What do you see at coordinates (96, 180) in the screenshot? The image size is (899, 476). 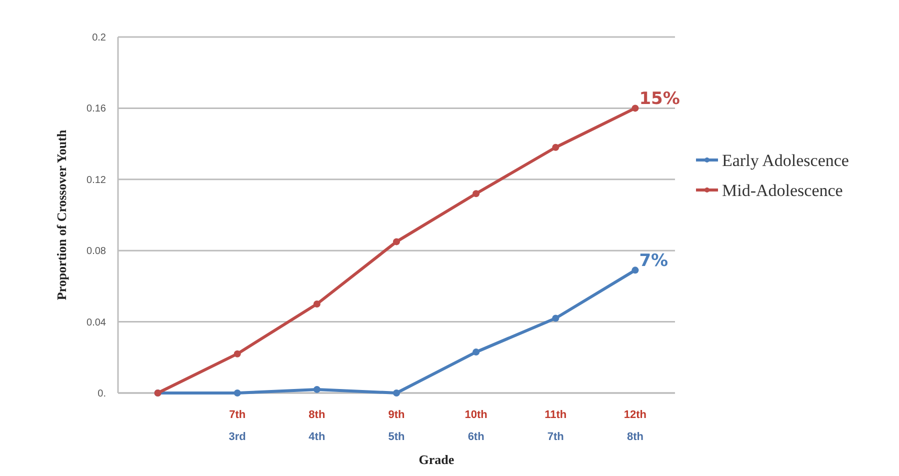 I see `y-tick-label: 0.12` at bounding box center [96, 180].